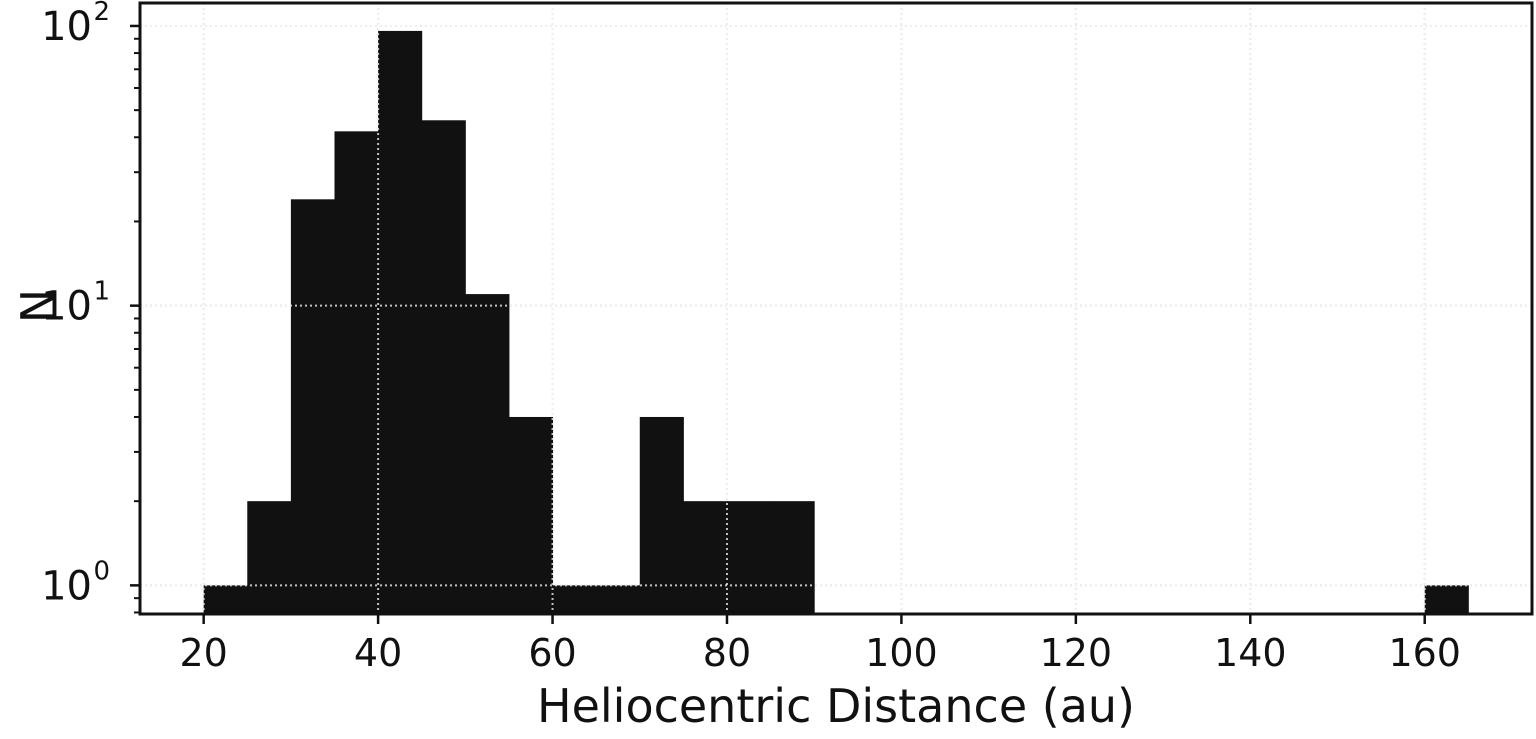 The width and height of the screenshot is (1536, 739). Describe the element at coordinates (836, 706) in the screenshot. I see `x-axis-label: Heliocentric Distance (au)` at that location.